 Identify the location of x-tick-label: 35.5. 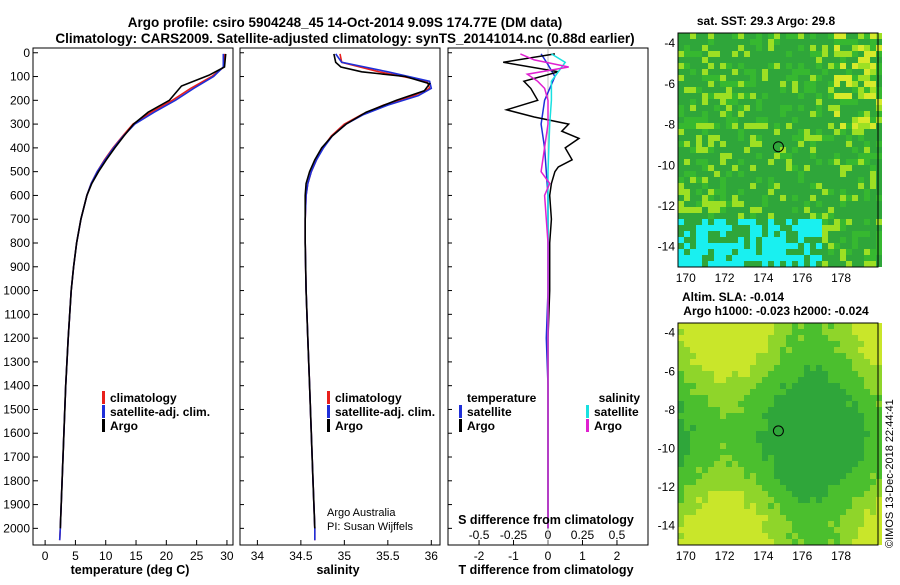
(388, 556).